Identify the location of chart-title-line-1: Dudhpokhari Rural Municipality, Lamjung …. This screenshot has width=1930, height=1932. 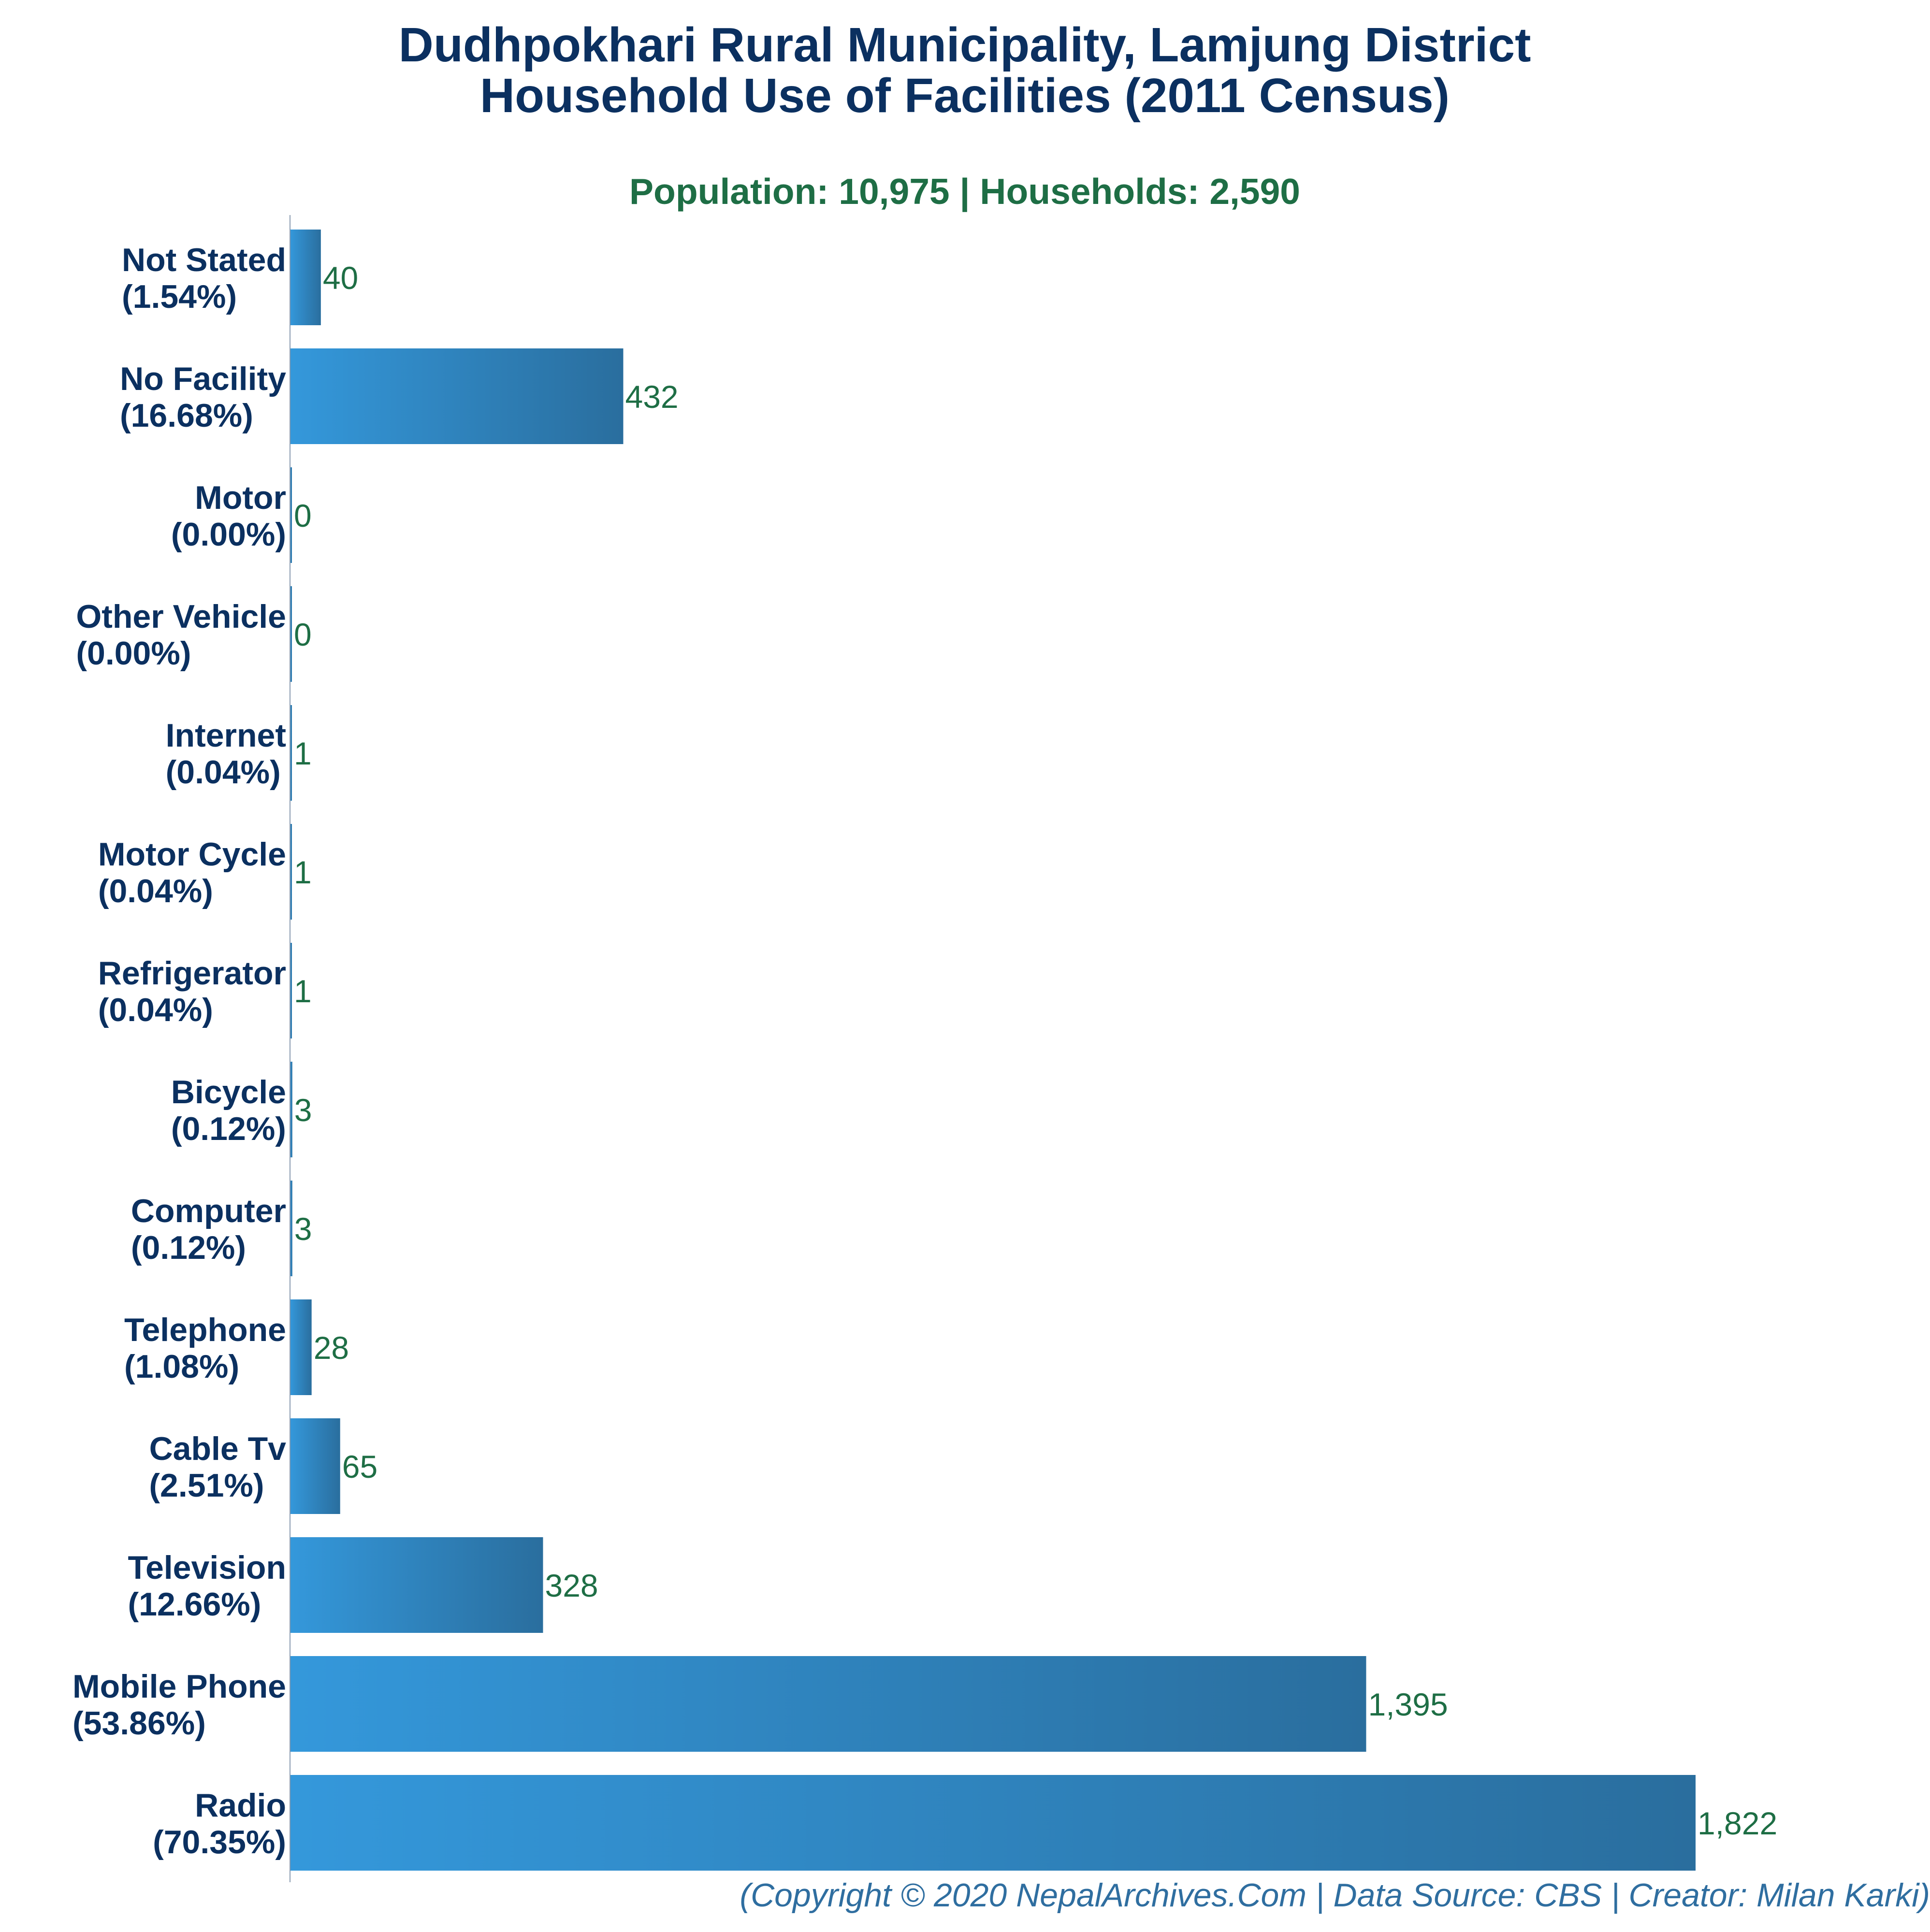
(965, 45).